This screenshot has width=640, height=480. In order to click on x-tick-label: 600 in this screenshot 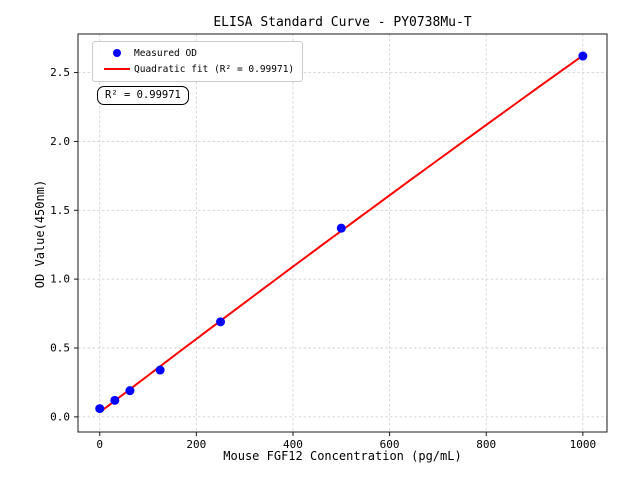, I will do `click(390, 444)`.